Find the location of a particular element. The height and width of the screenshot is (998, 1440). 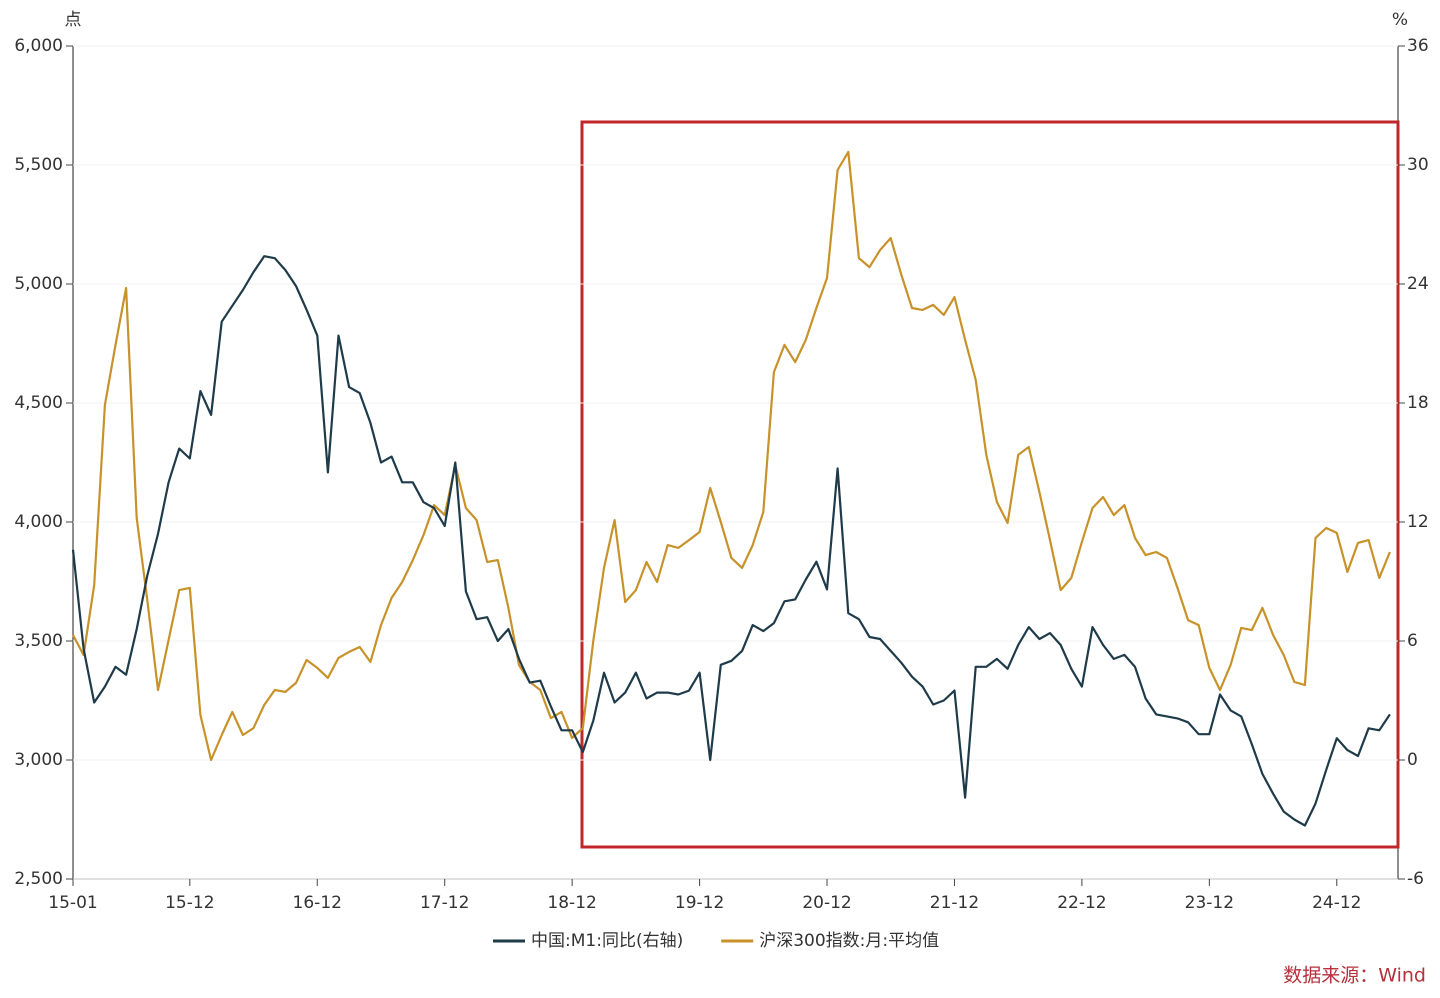

y-tick-label: 2,500 is located at coordinates (38, 879).